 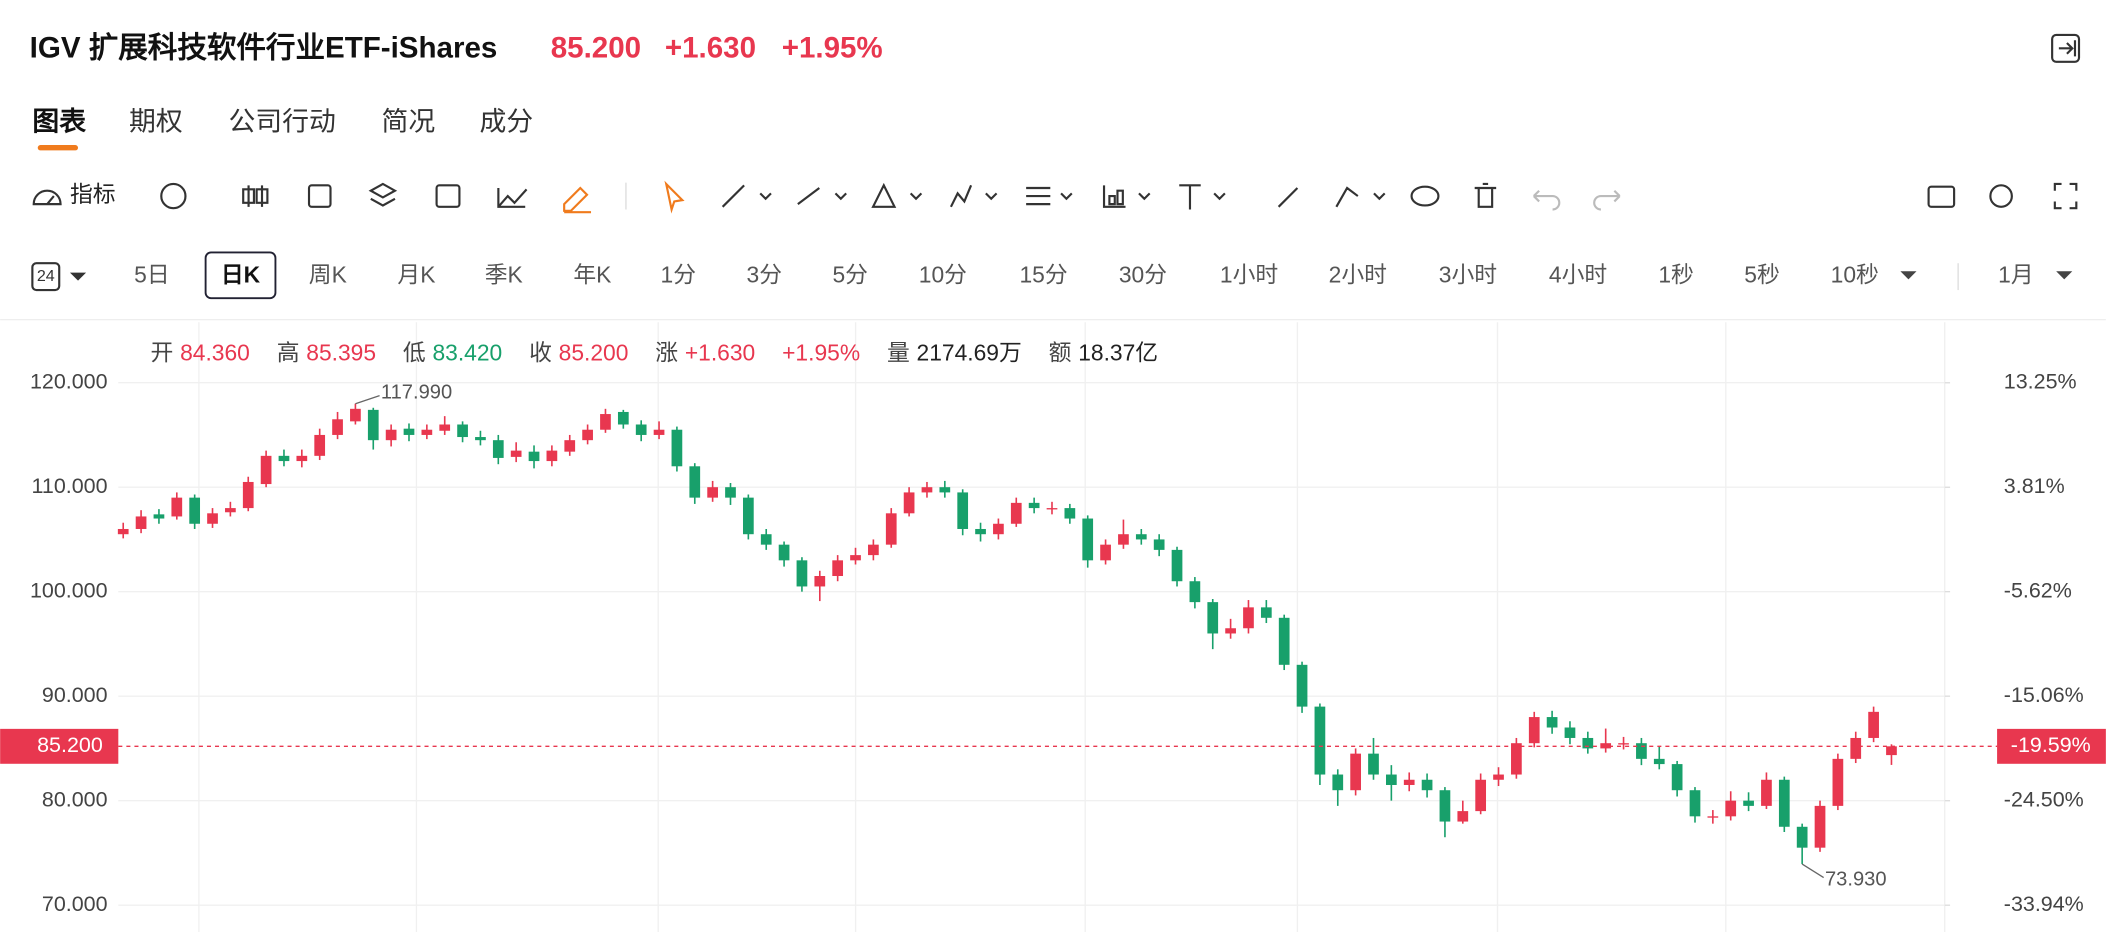 I want to click on tab: 简况, so click(x=409, y=122).